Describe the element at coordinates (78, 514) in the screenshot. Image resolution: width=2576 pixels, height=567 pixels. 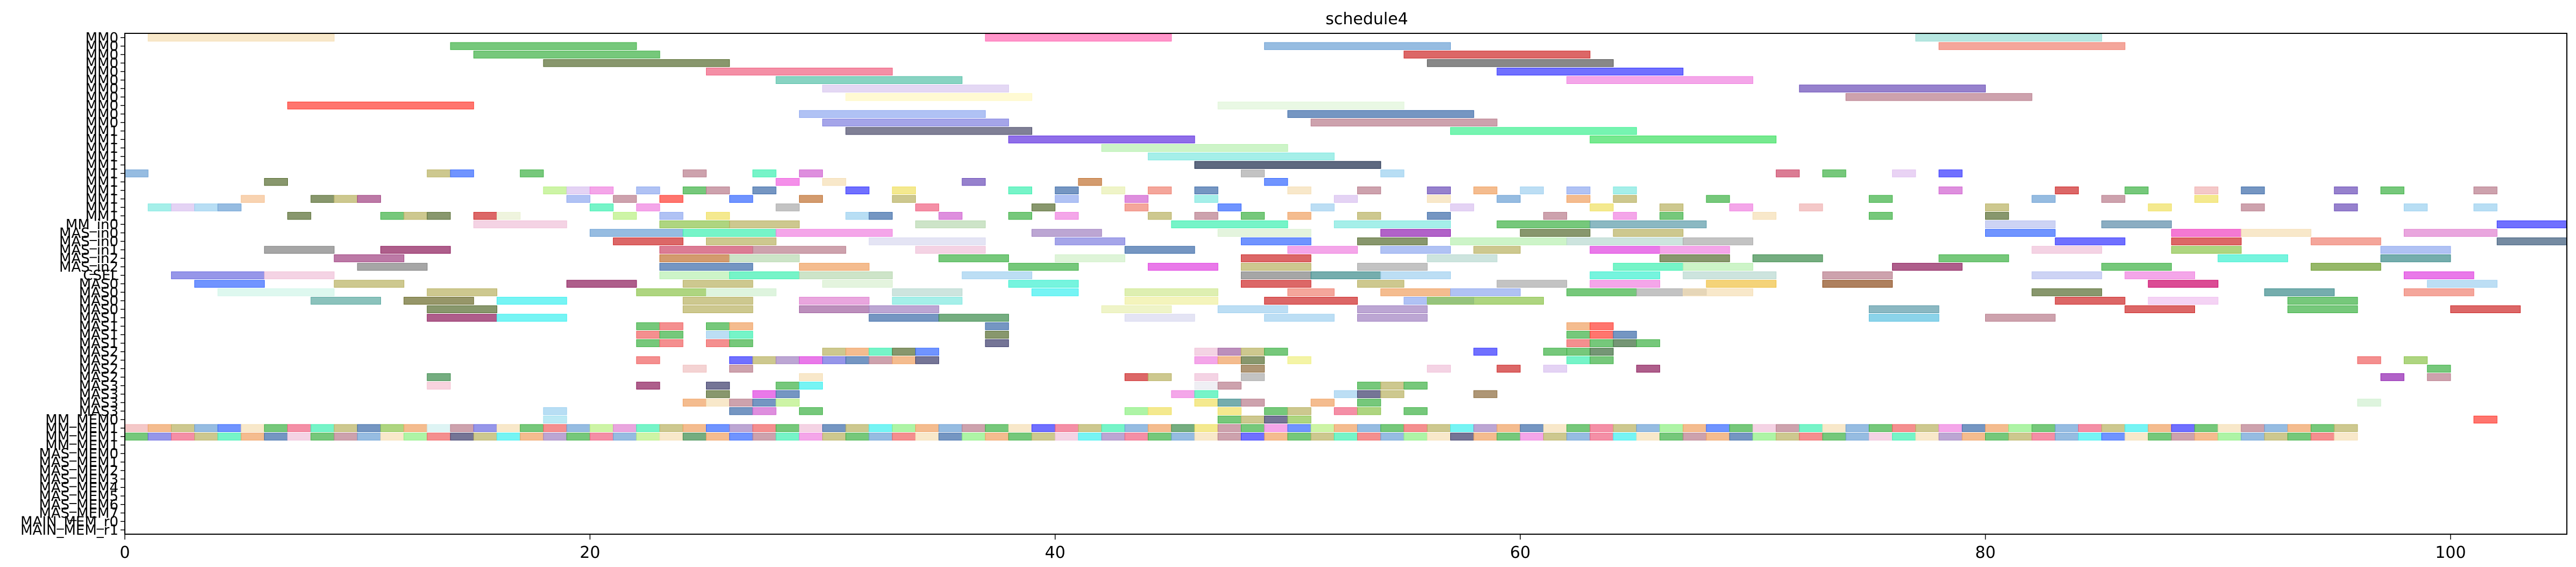
I see `y-tick-label: MAS_MEM7` at that location.